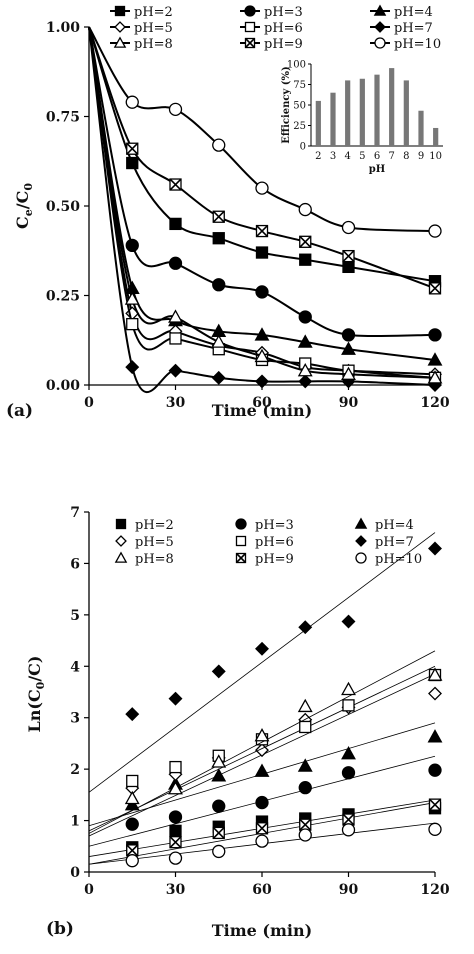 This screenshot has height=954, width=474. What do you see at coordinates (283, 12) in the screenshot?
I see `panel-a-legend-label: pH=3` at bounding box center [283, 12].